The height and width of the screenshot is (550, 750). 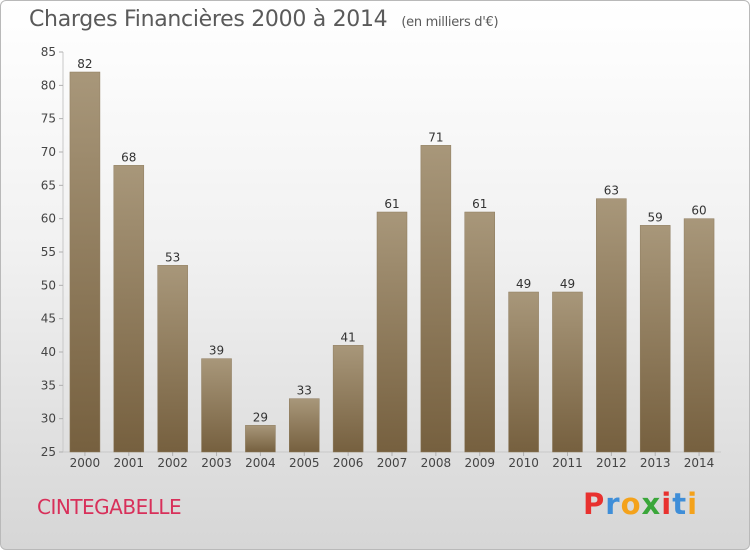 I want to click on y-tick-label: 65, so click(x=48, y=185).